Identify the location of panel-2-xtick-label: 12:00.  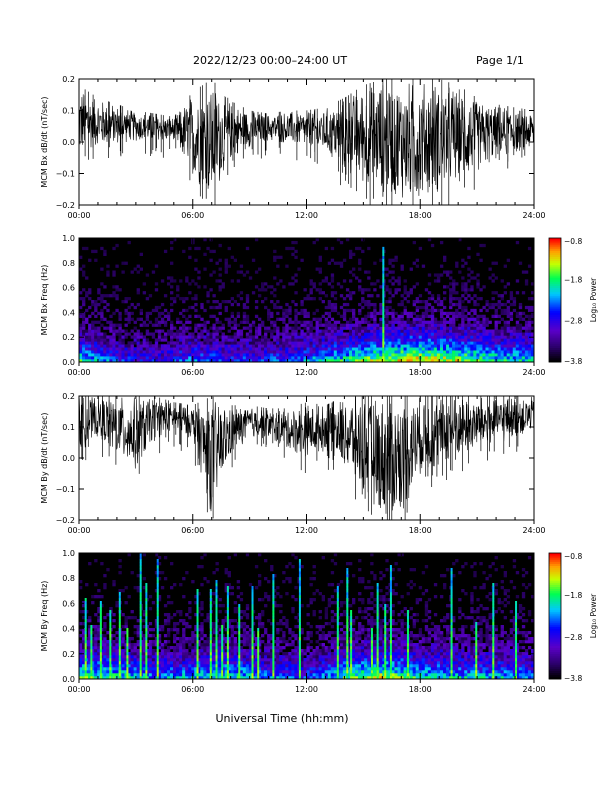
(306, 372).